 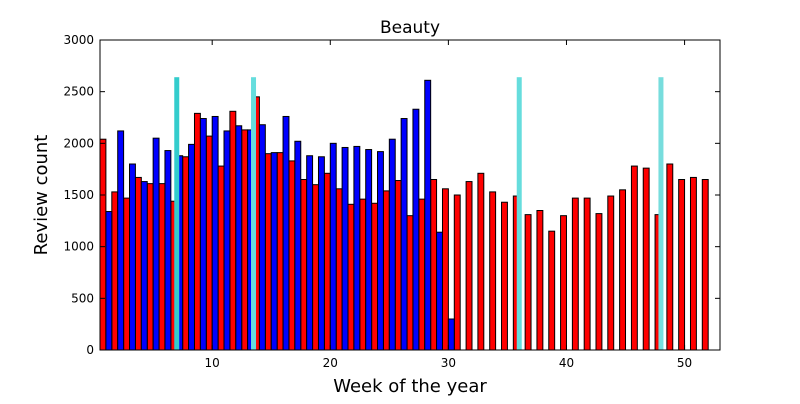 What do you see at coordinates (212, 363) in the screenshot?
I see `x-tick-label: 10` at bounding box center [212, 363].